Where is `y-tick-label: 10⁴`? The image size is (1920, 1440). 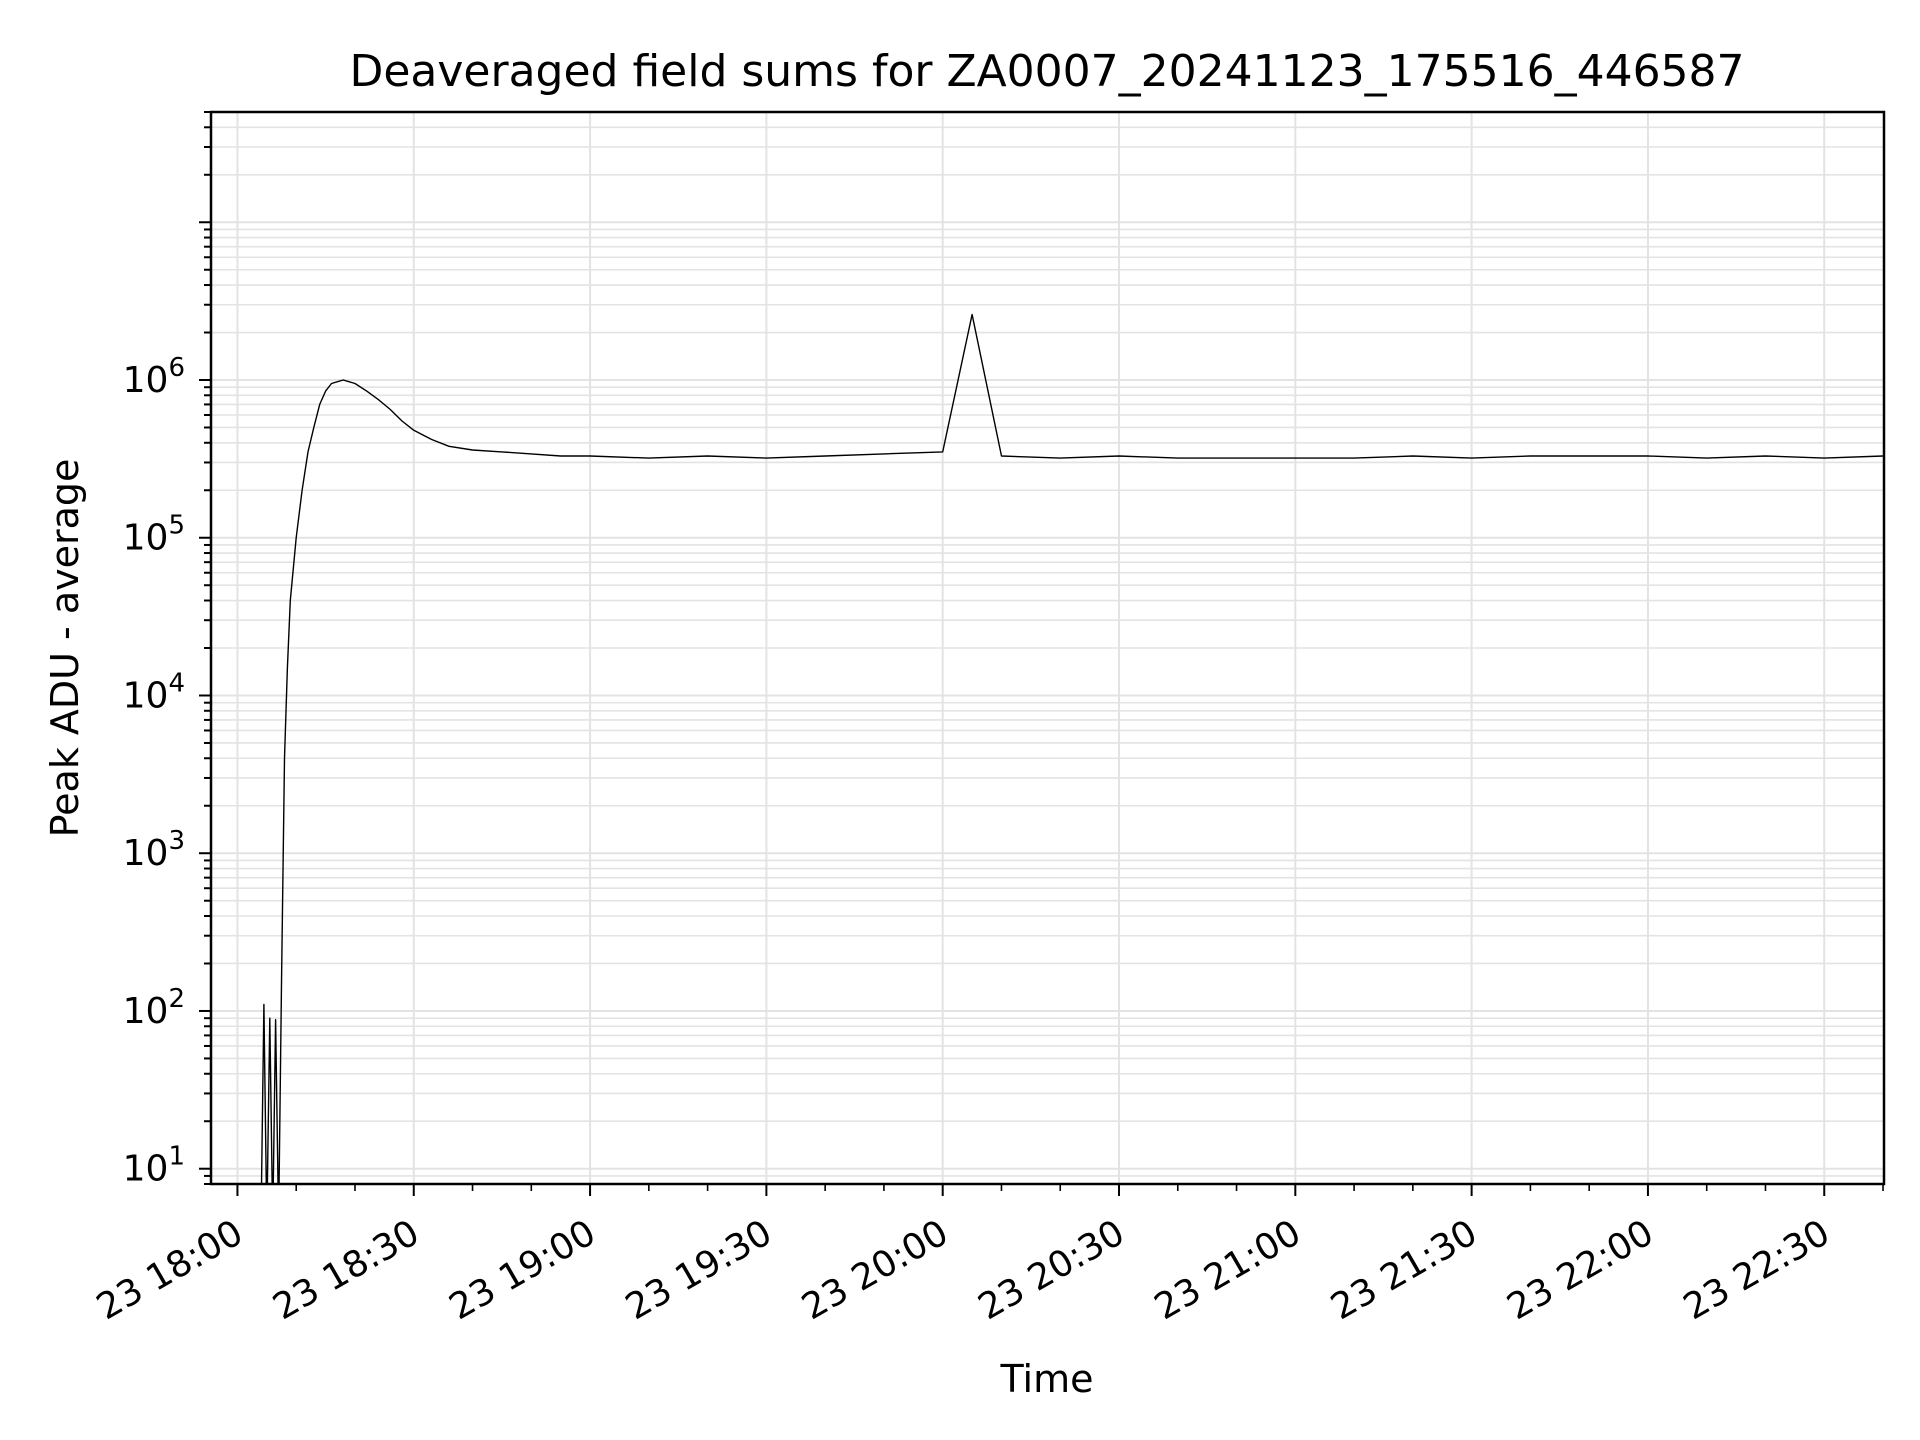
y-tick-label: 10⁴ is located at coordinates (154, 692).